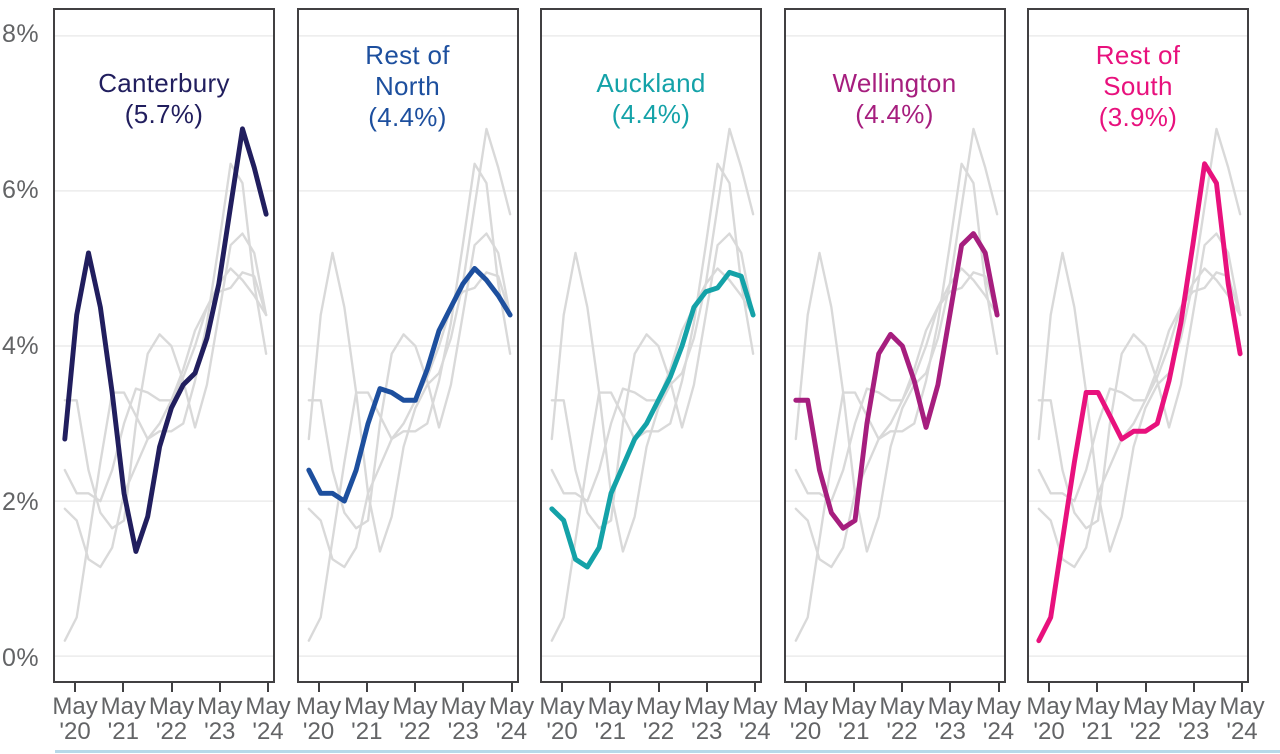 The width and height of the screenshot is (1280, 754). I want to click on panel-title-canterbury: Canterbury (5.7%), so click(164, 99).